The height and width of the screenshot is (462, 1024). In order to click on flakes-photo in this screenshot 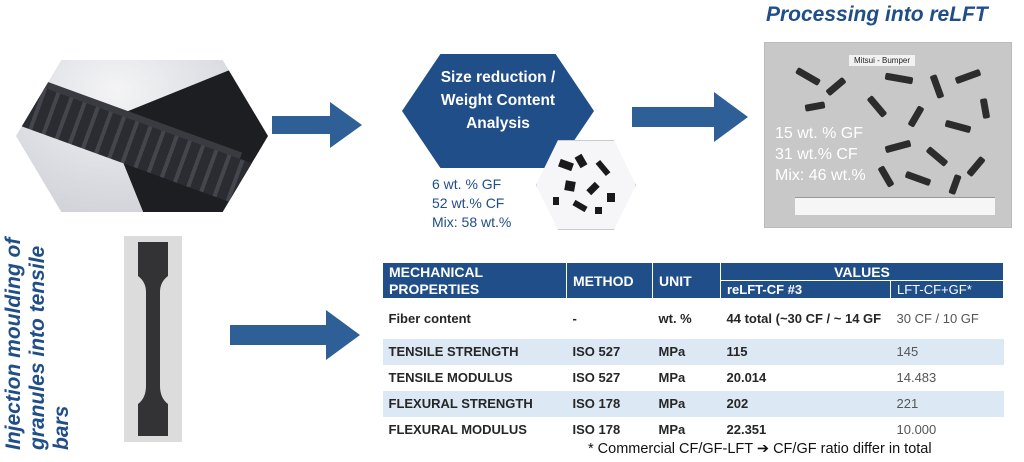, I will do `click(586, 185)`.